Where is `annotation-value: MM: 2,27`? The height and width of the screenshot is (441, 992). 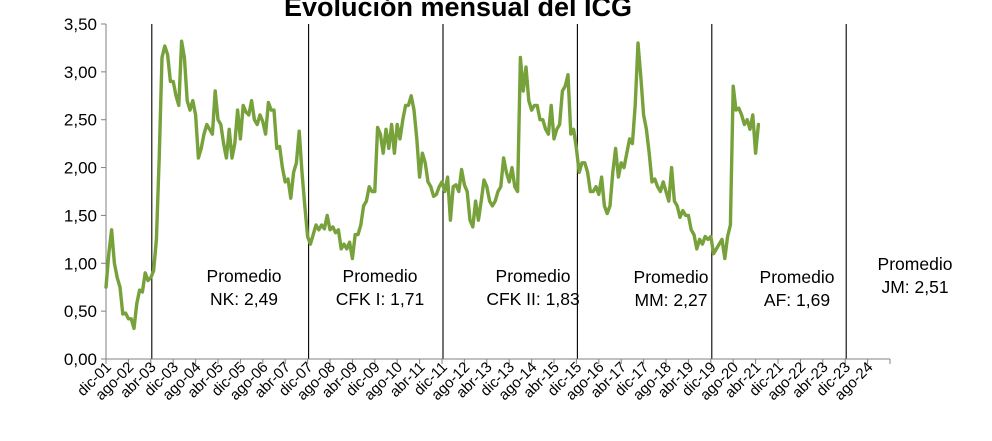
annotation-value: MM: 2,27 is located at coordinates (671, 300).